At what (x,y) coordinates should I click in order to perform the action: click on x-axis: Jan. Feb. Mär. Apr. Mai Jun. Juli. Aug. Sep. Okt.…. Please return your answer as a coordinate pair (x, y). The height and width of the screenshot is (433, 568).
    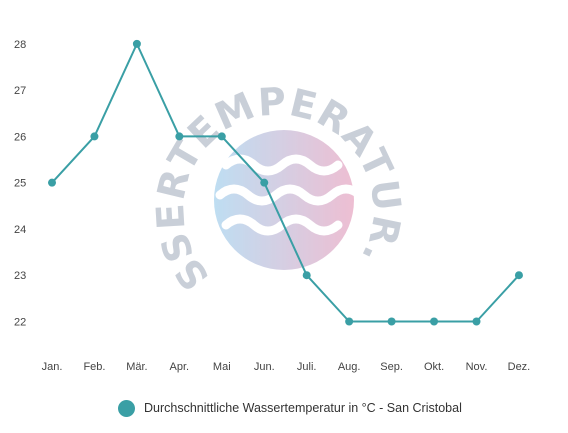
    Looking at the image, I should click on (286, 367).